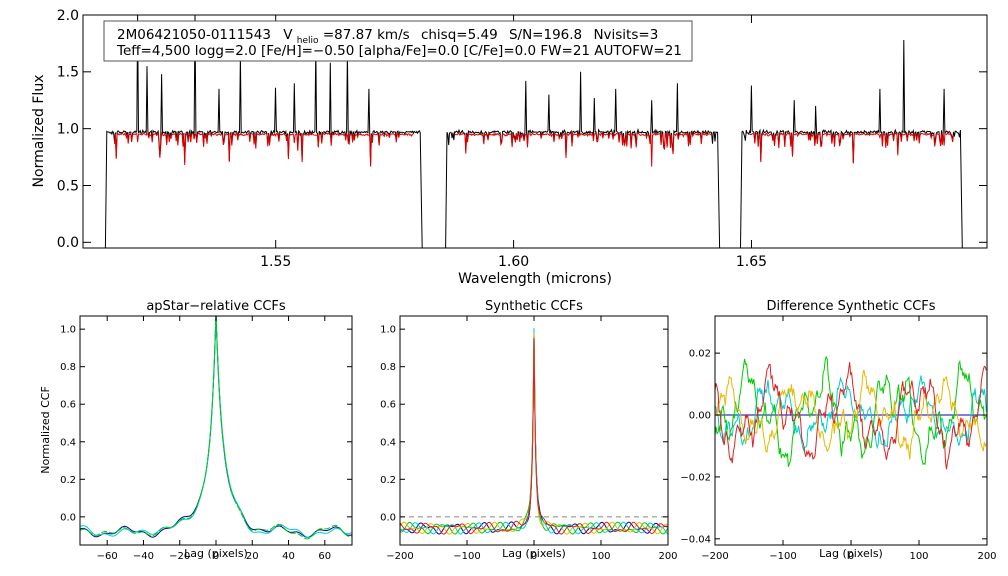 The image size is (1008, 576). Describe the element at coordinates (534, 306) in the screenshot. I see `synthetic-ccf-title: Synthetic CCFs` at that location.